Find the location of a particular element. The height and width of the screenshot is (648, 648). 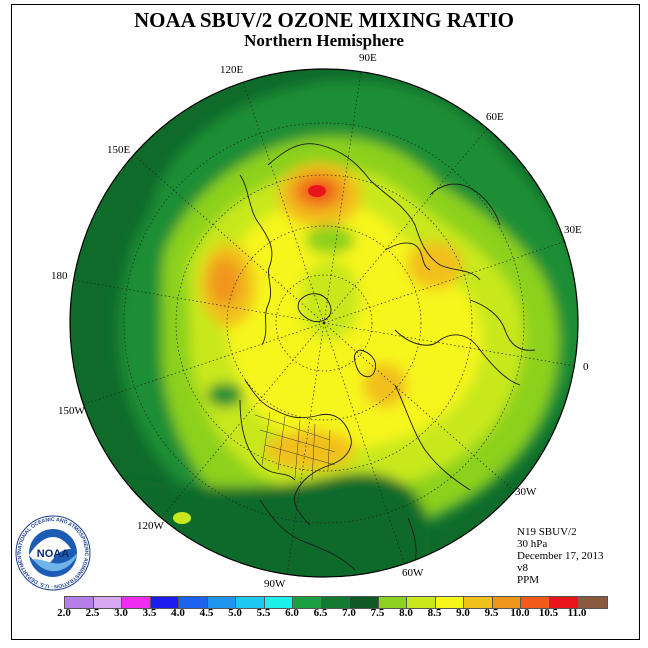

field-red-core is located at coordinates (317, 191).